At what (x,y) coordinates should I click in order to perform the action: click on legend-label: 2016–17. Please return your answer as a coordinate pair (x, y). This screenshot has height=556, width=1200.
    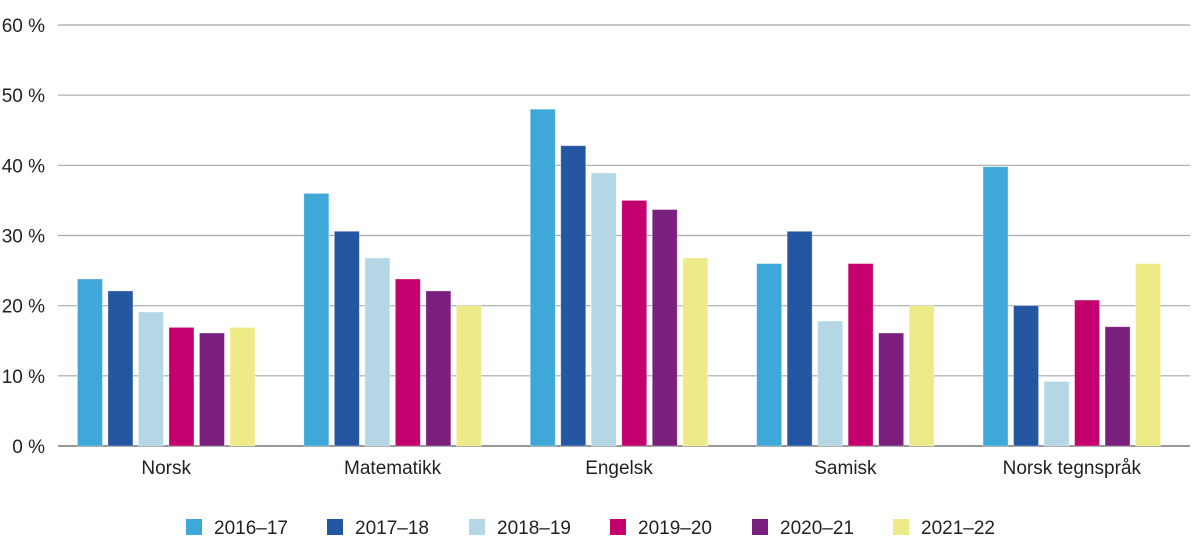
    Looking at the image, I should click on (251, 528).